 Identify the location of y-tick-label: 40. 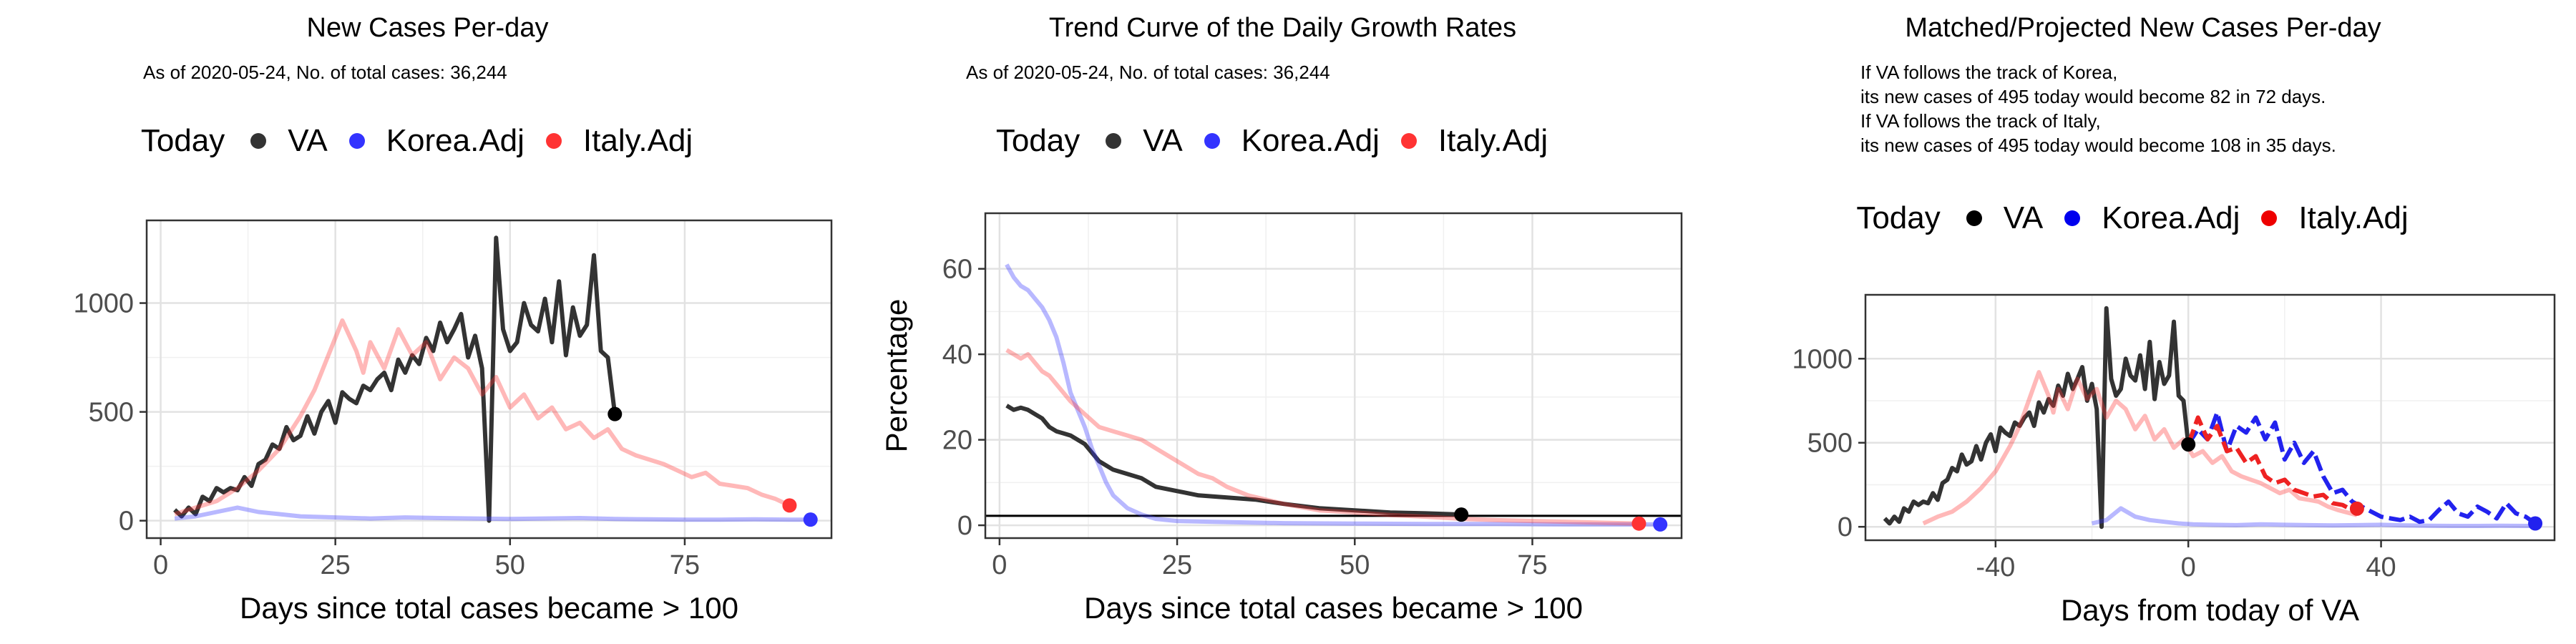
(957, 355).